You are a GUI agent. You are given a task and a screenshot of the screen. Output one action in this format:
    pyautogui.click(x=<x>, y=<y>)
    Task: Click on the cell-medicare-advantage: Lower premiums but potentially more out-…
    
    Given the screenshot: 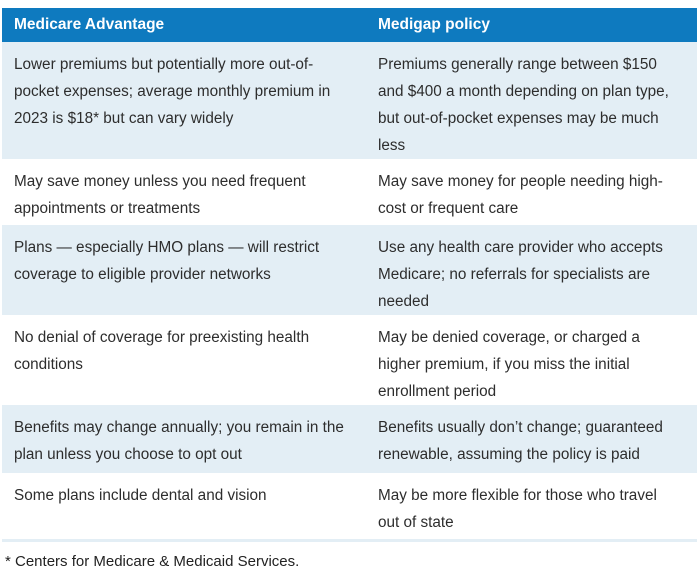 What is the action you would take?
    pyautogui.click(x=172, y=91)
    